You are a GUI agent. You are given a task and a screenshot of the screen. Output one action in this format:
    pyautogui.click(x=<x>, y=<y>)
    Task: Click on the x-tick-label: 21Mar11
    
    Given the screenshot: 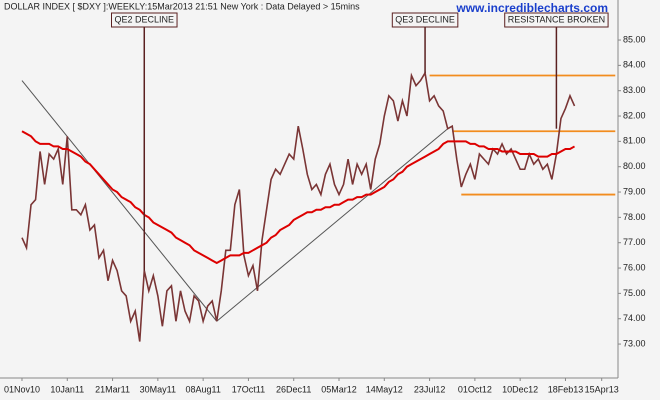 What is the action you would take?
    pyautogui.click(x=112, y=389)
    